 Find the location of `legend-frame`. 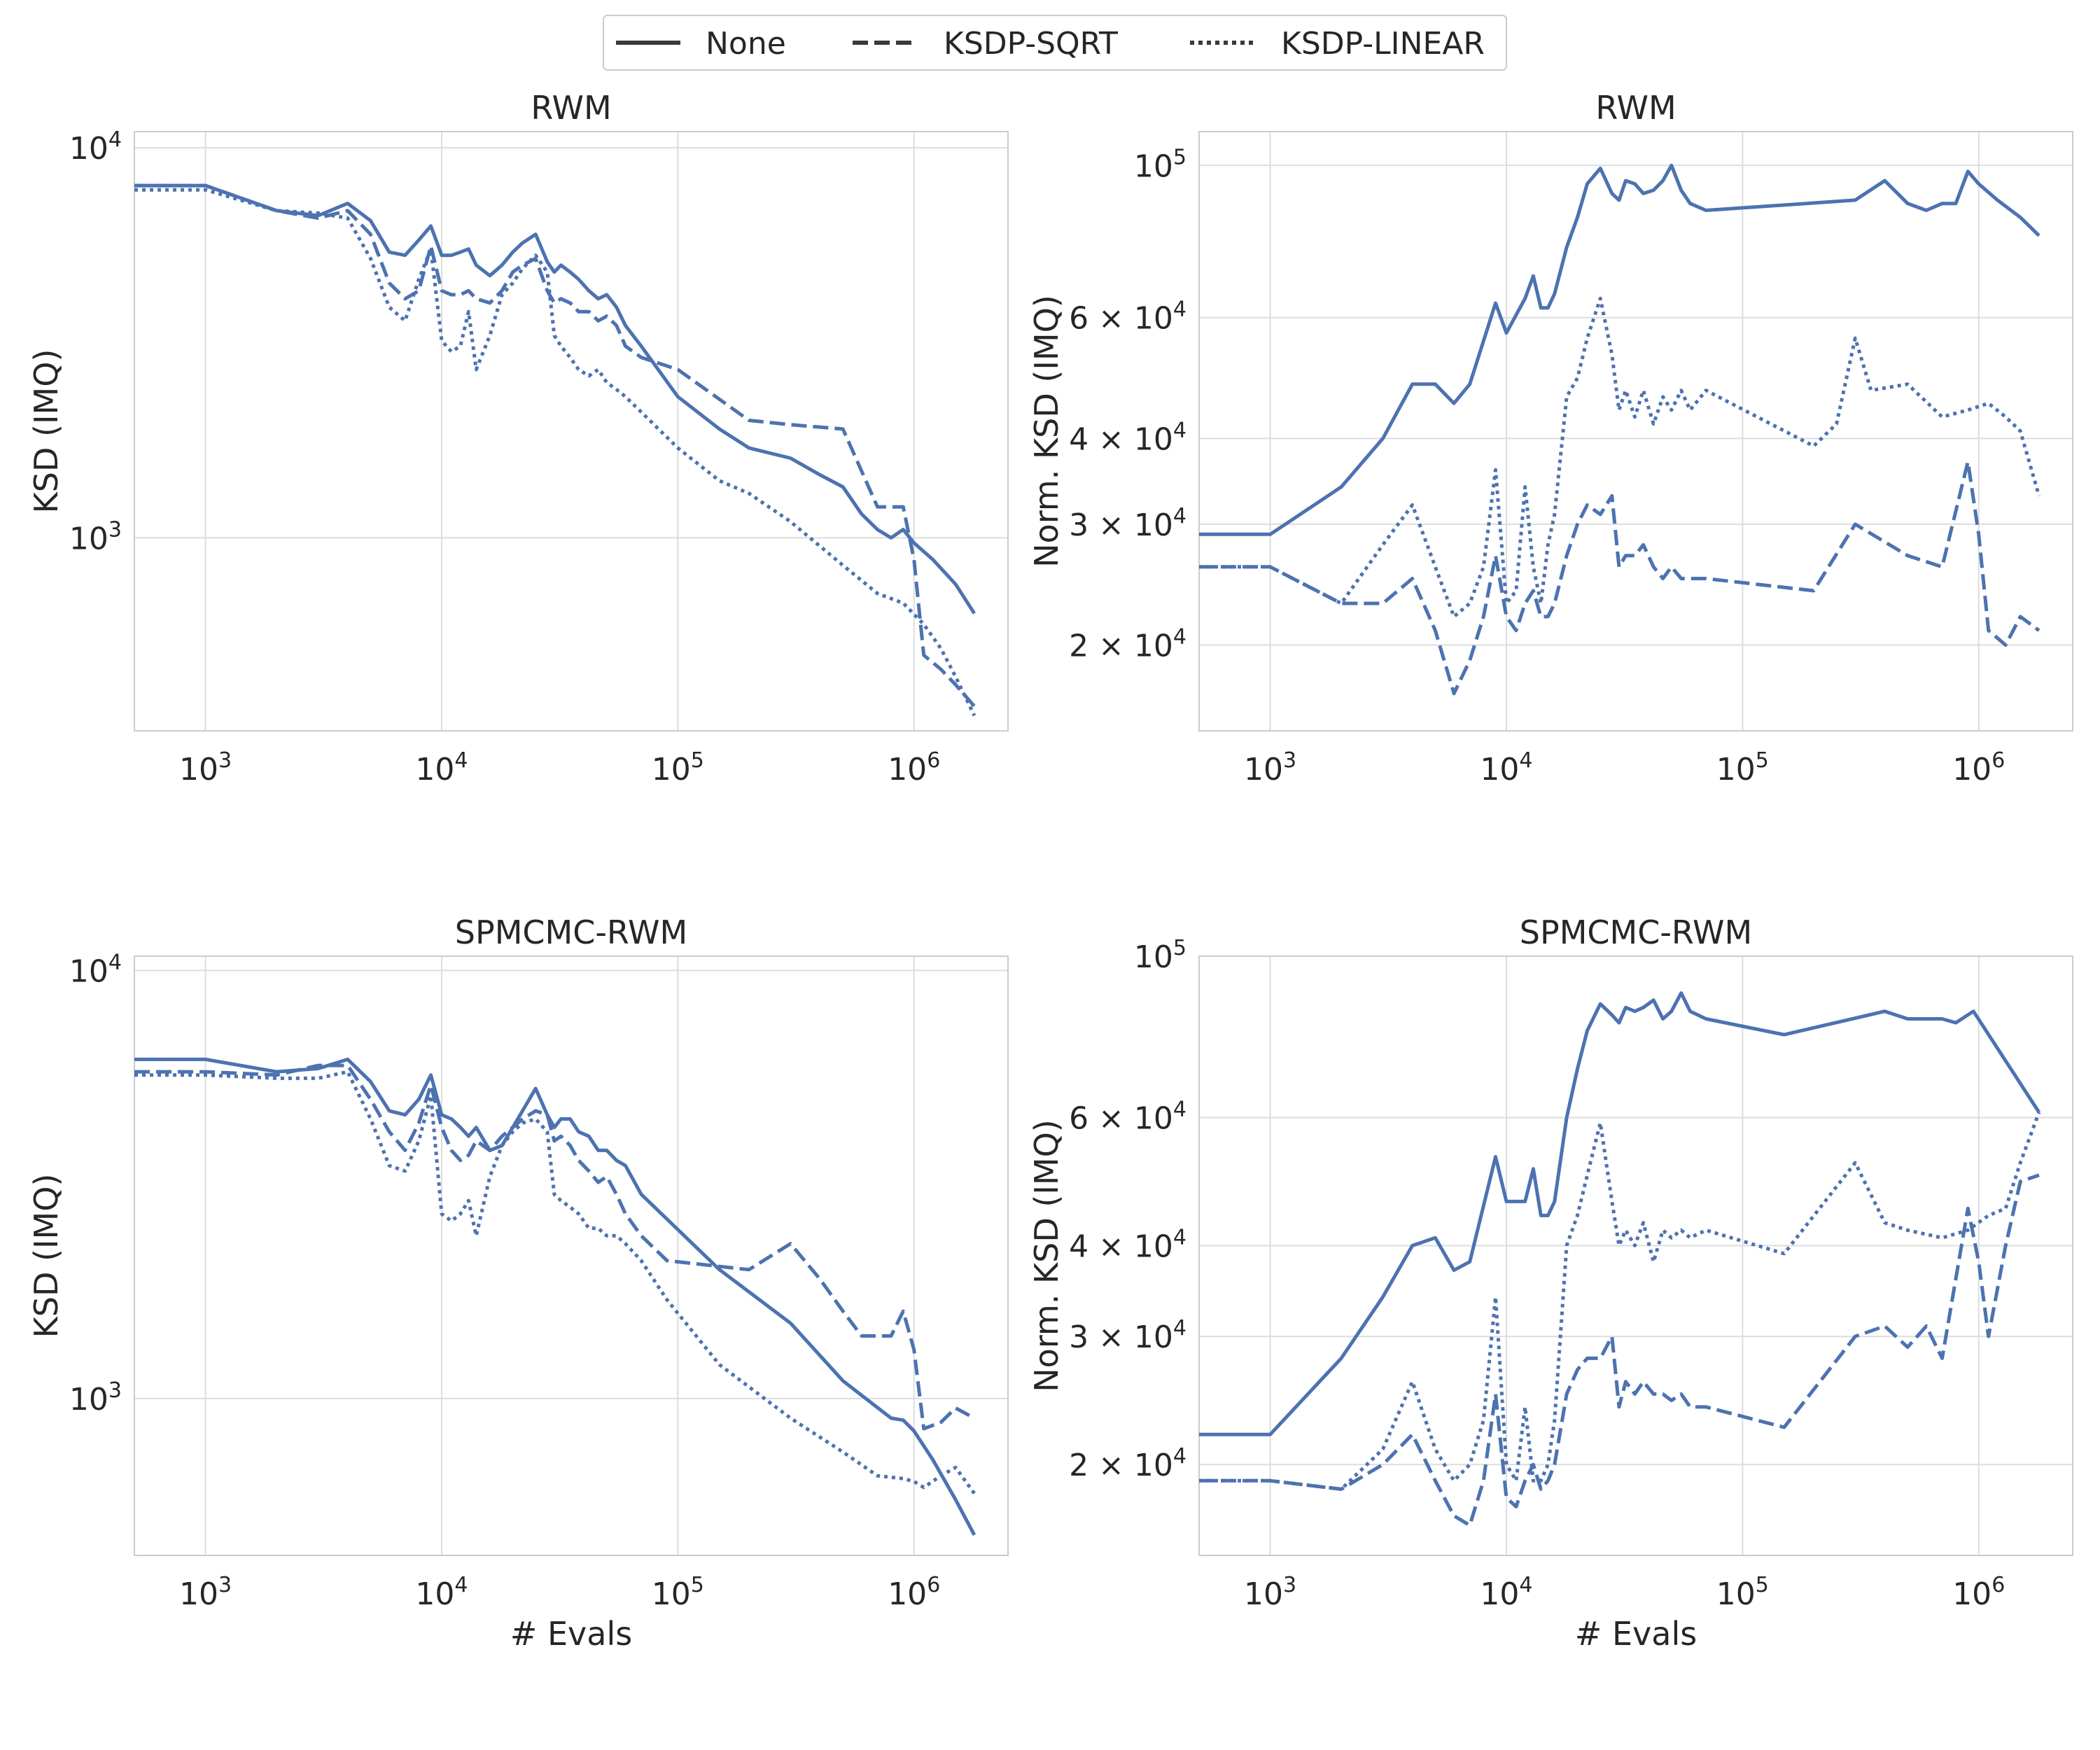

legend-frame is located at coordinates (1055, 43).